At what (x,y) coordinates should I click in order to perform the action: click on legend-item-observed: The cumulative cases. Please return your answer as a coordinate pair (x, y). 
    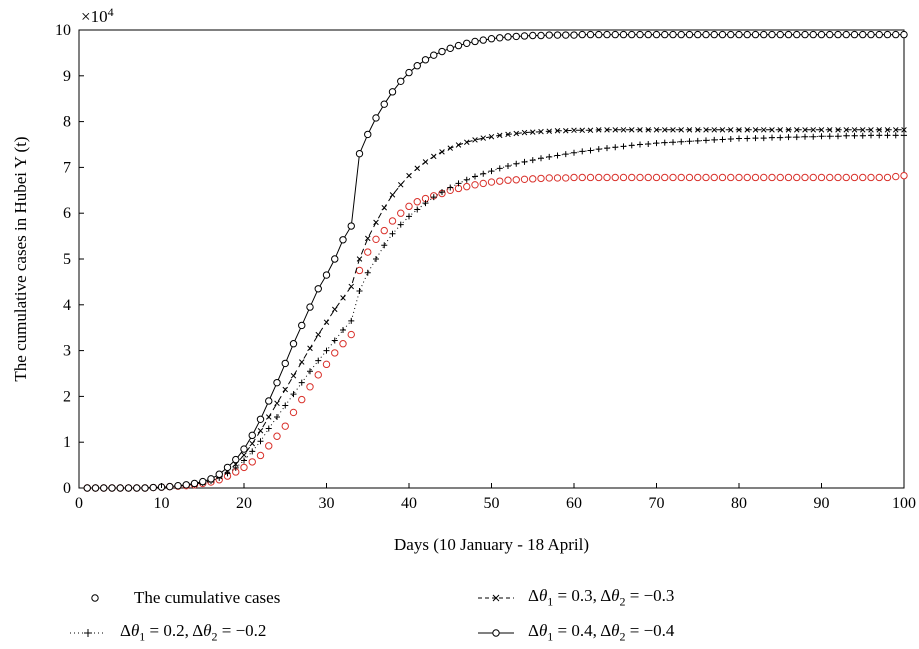
    Looking at the image, I should click on (182, 598).